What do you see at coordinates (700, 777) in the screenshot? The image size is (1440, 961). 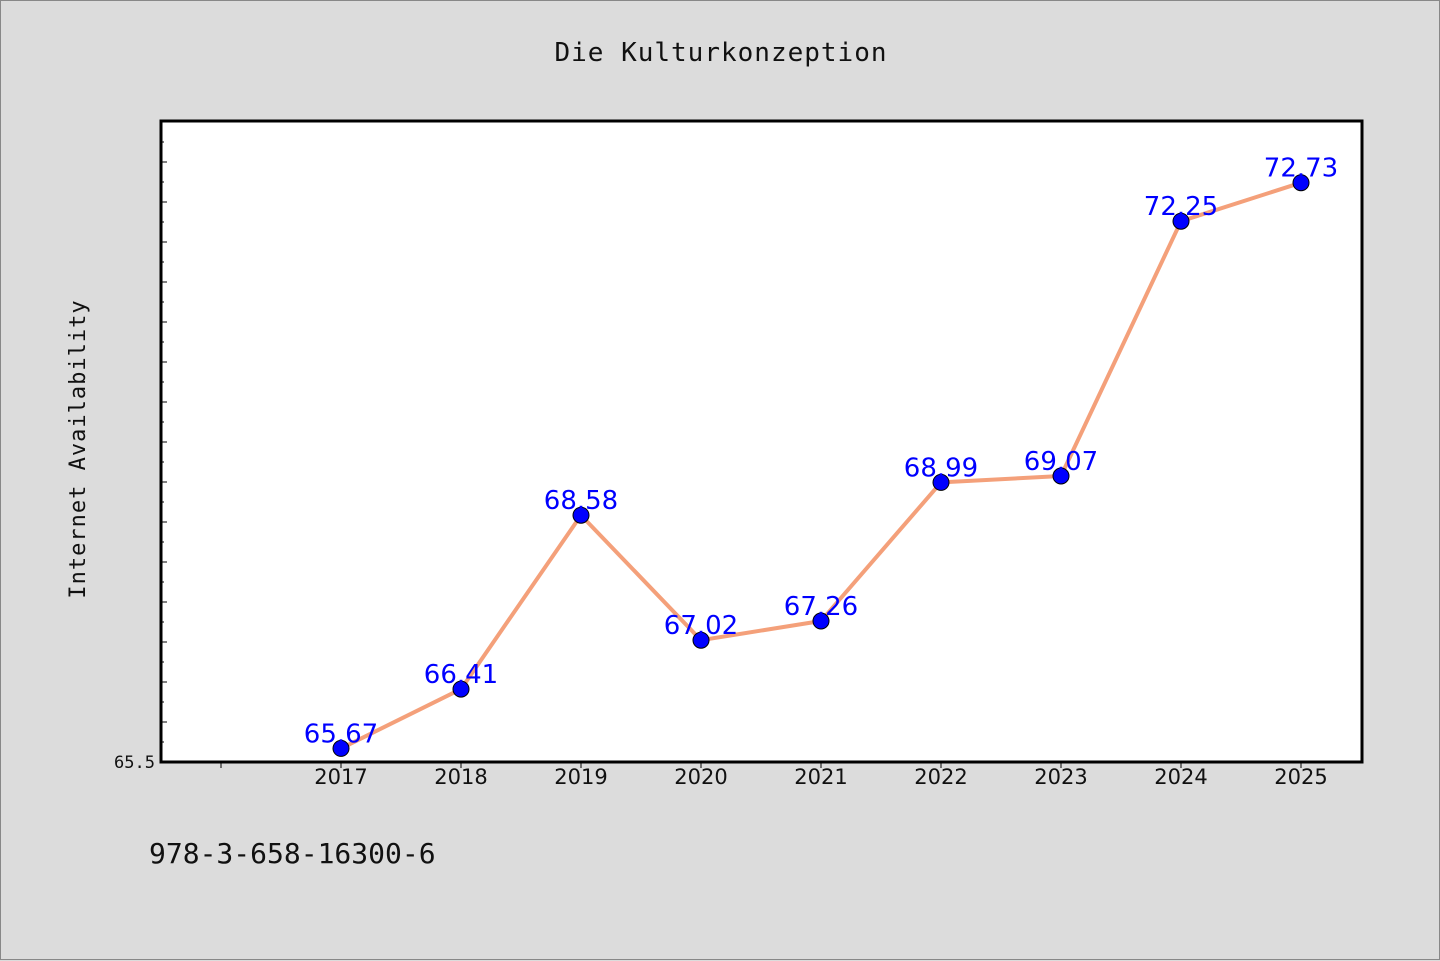 I see `x-tick-label: 2020` at bounding box center [700, 777].